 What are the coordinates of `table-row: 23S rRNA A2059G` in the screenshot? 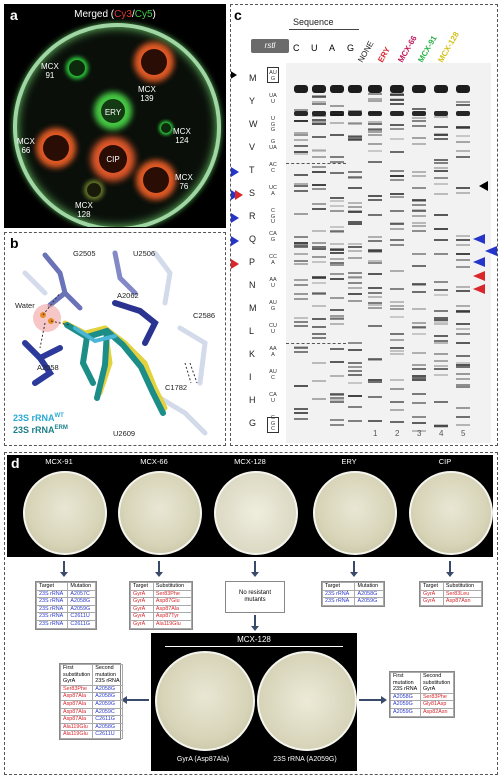 It's located at (352, 601).